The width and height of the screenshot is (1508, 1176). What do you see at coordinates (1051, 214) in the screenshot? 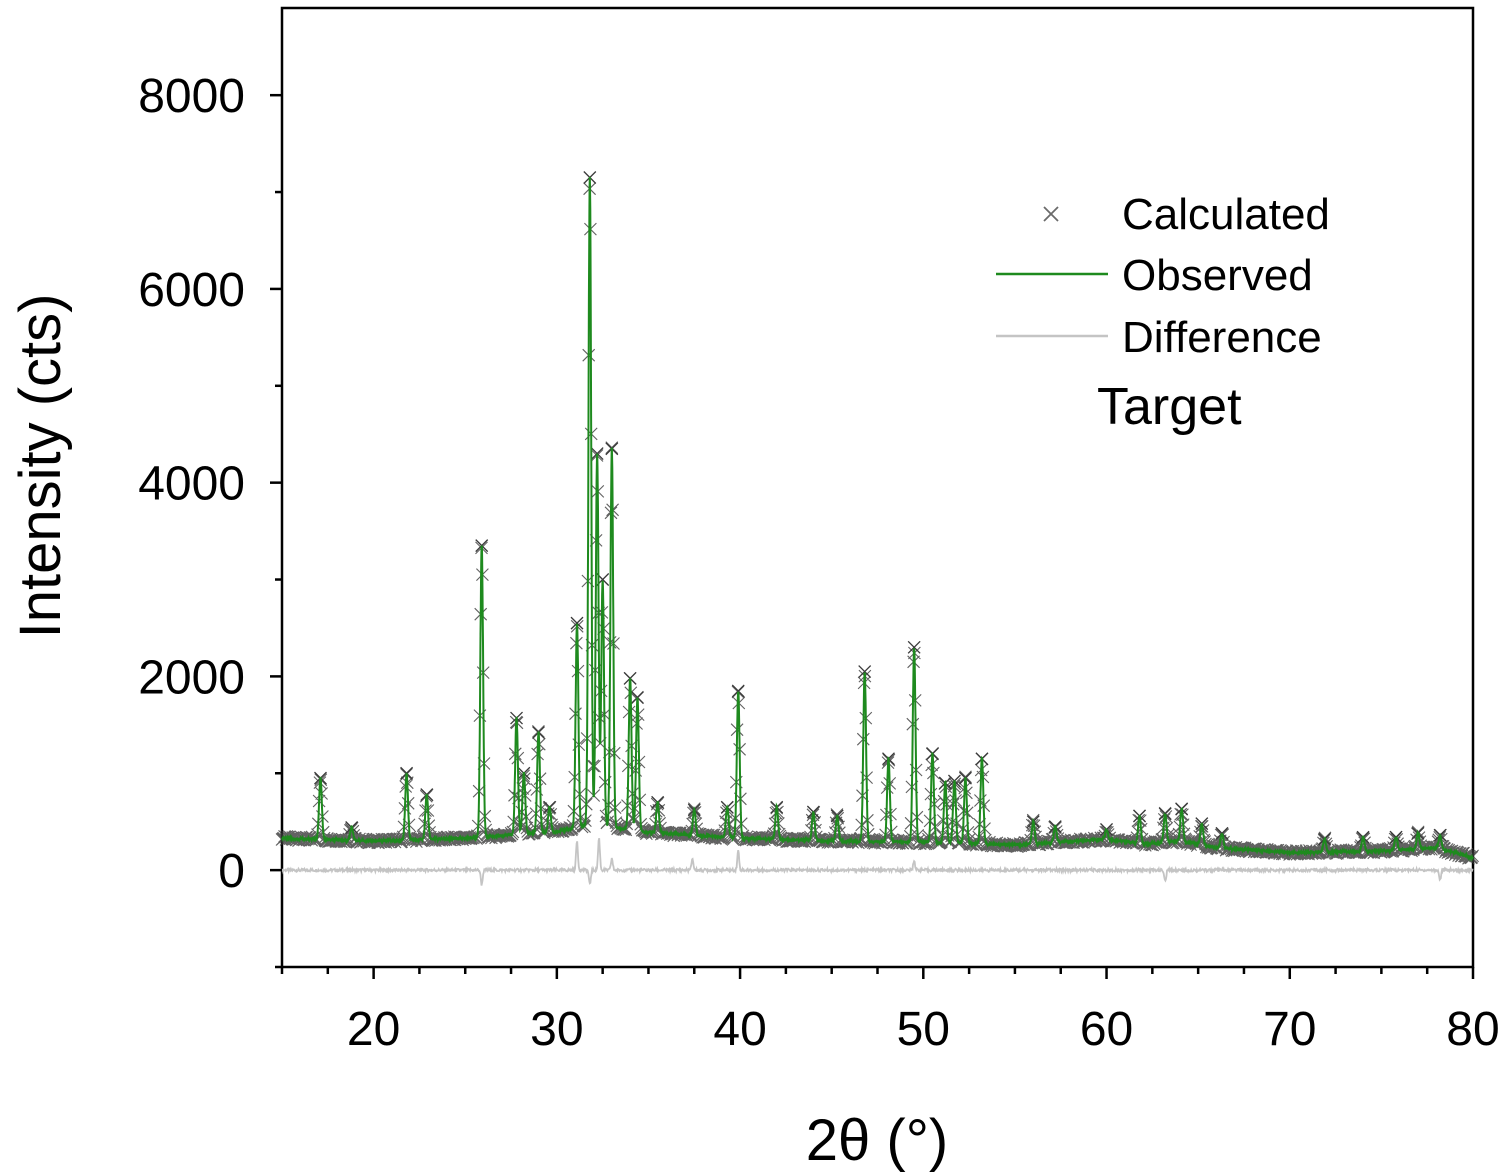
I see `legend-marker-calculated` at bounding box center [1051, 214].